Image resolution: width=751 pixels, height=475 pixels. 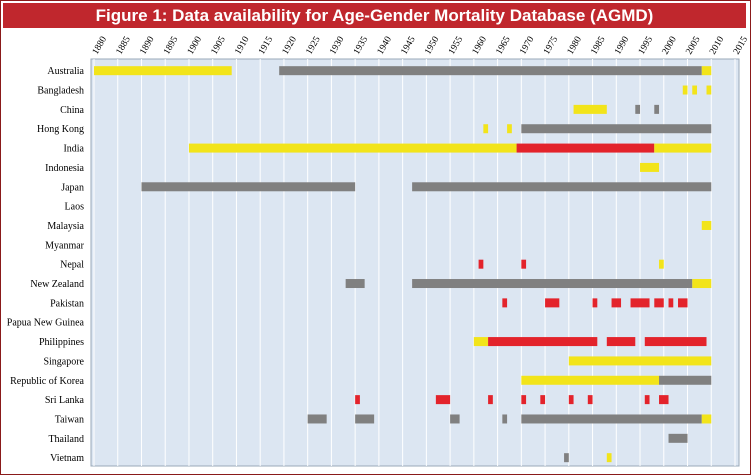 I want to click on category-label: Taiwan, so click(x=69, y=419).